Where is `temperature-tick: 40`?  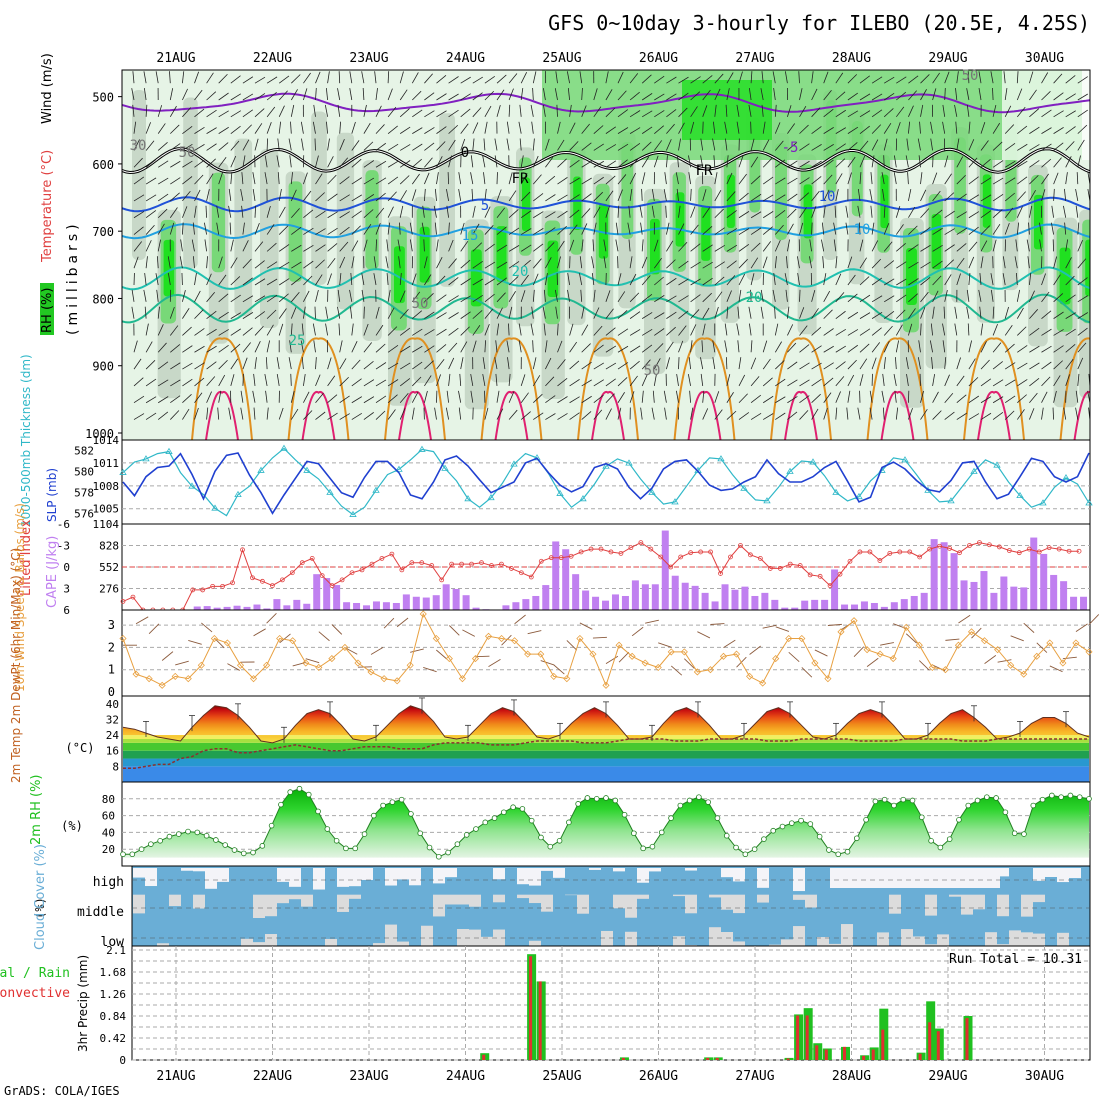
temperature-tick: 40 is located at coordinates (112, 704).